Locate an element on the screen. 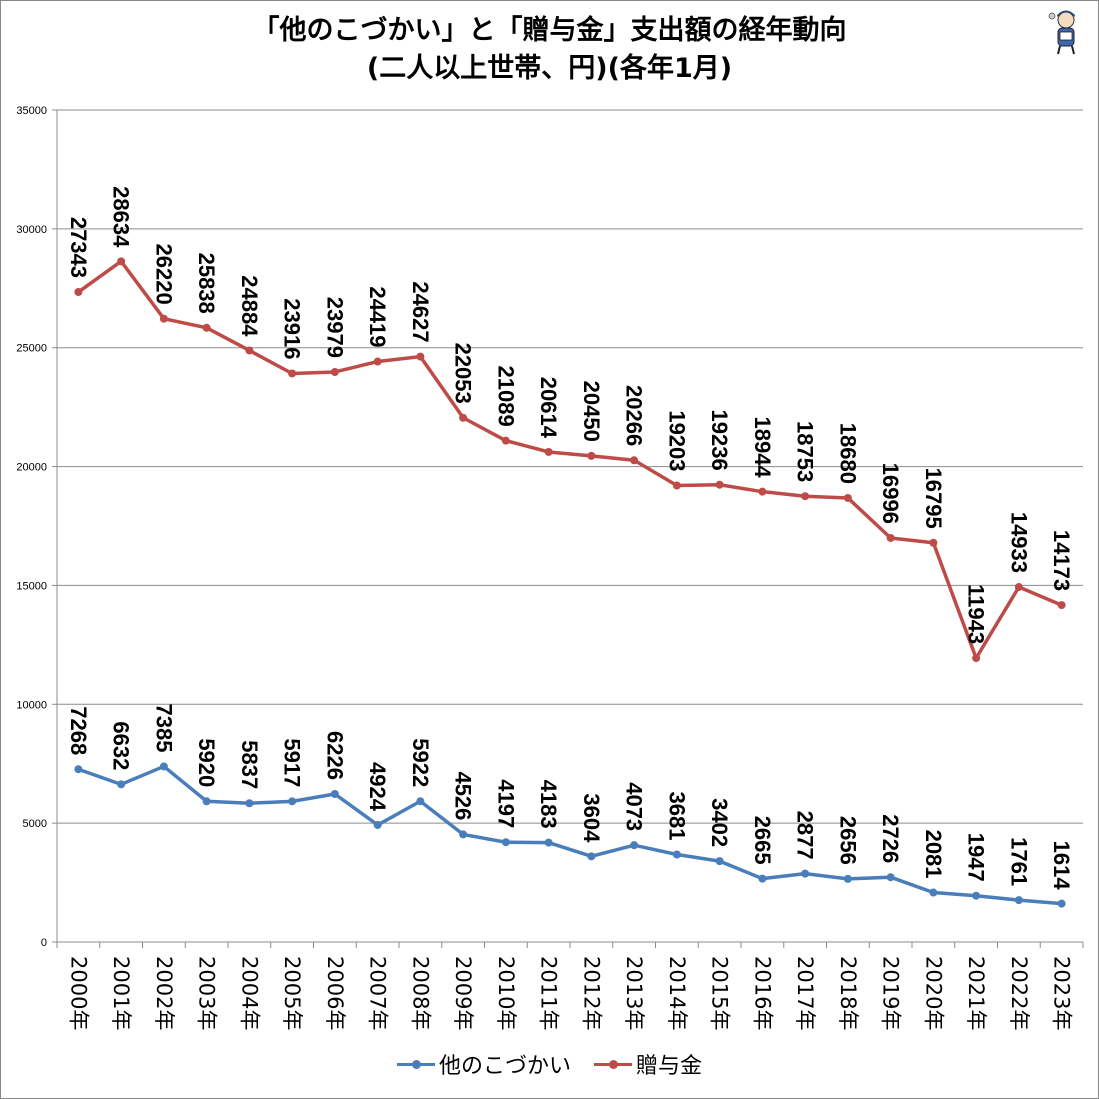 The width and height of the screenshot is (1099, 1099). title-line-2: (二人以上世帯、円)(各年1月) is located at coordinates (549, 68).